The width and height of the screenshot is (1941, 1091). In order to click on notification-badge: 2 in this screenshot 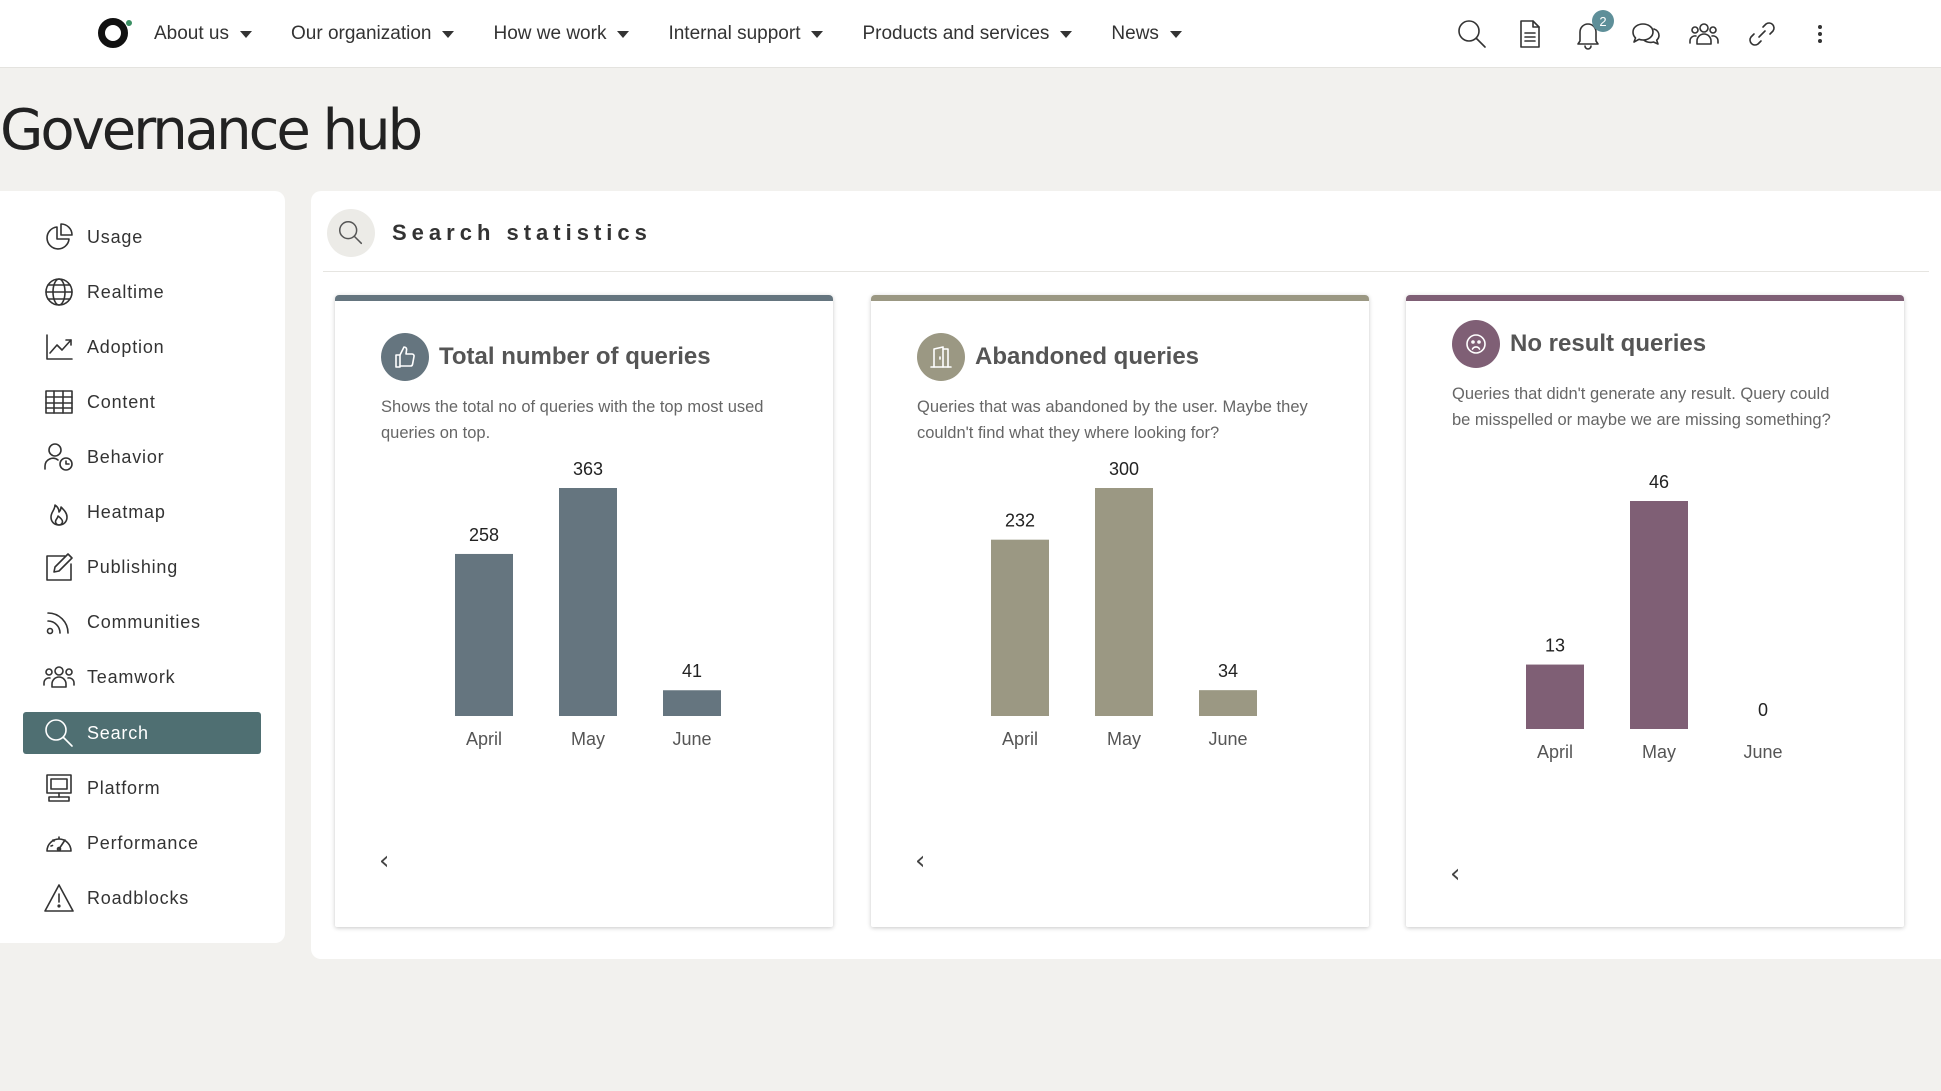, I will do `click(1603, 21)`.